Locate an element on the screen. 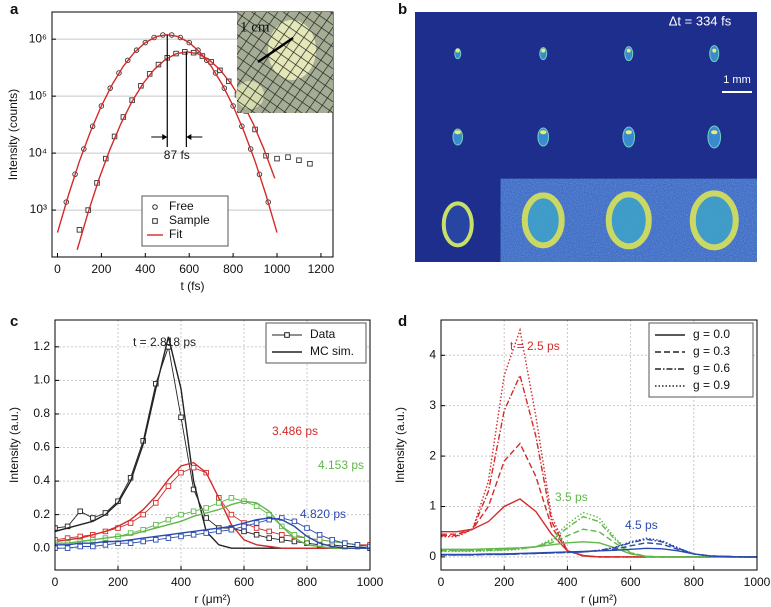  panel-letter: d is located at coordinates (402, 321).